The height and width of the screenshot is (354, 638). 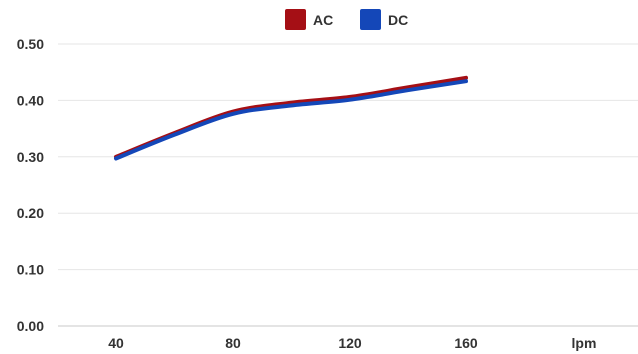 I want to click on x-axis-tick-labels: 40 80 120 160 lpm, so click(x=352, y=343).